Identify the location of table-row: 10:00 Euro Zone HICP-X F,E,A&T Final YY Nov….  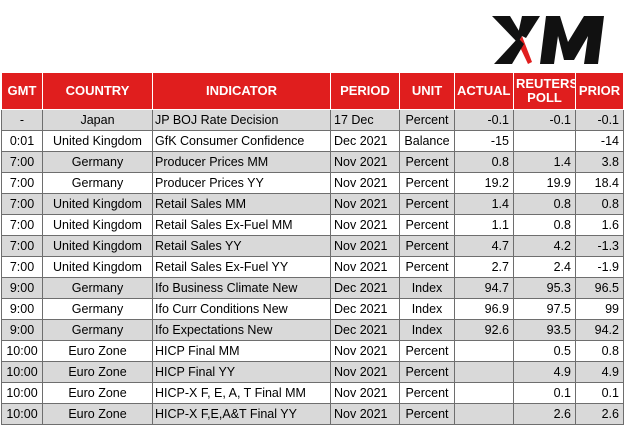
(312, 414).